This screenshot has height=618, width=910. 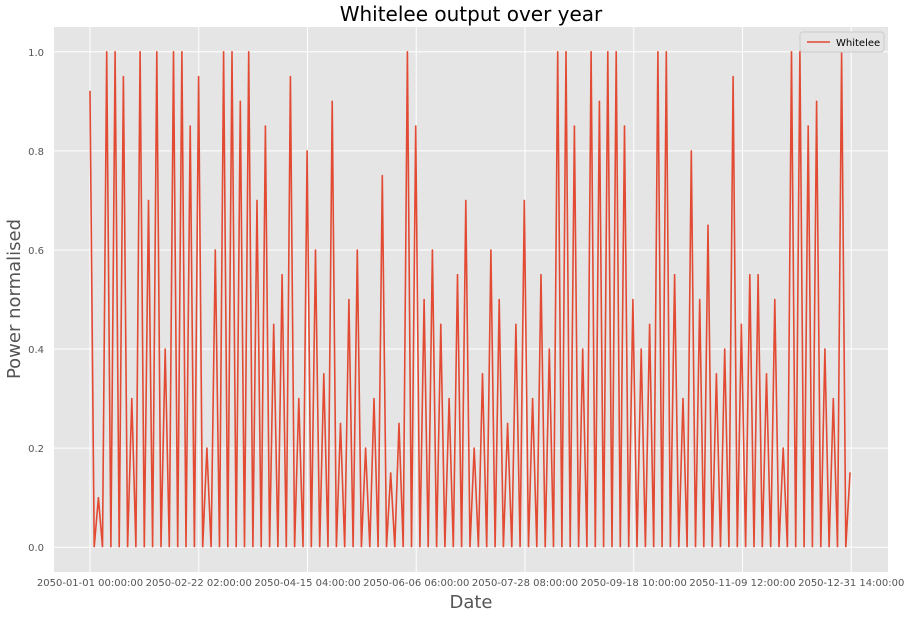 I want to click on y-tick-labels: 0.0 0.2 0.4 0.6 0.8 1.0, so click(x=36, y=301).